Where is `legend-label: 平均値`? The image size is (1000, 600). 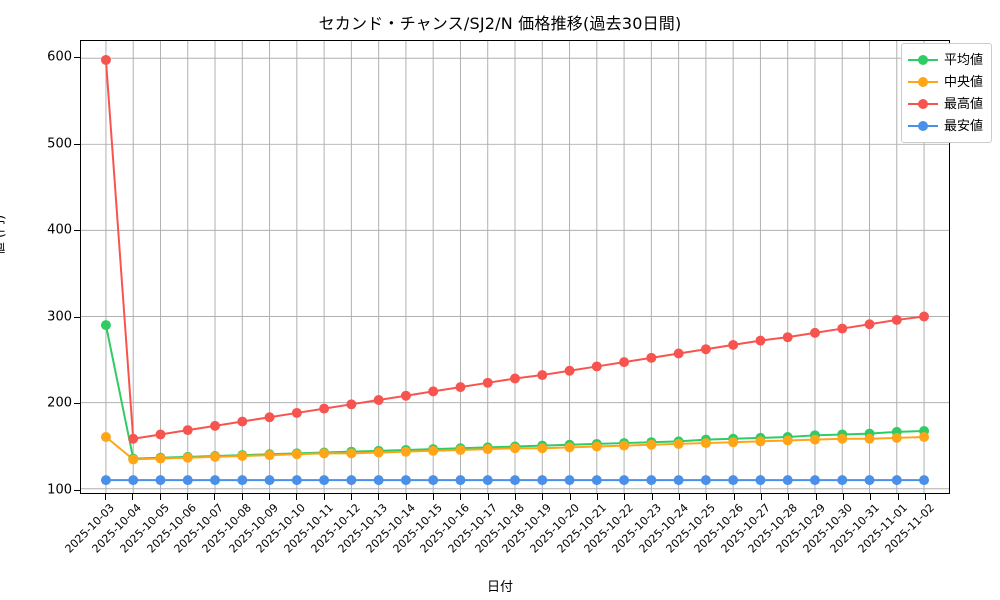 legend-label: 平均値 is located at coordinates (963, 60).